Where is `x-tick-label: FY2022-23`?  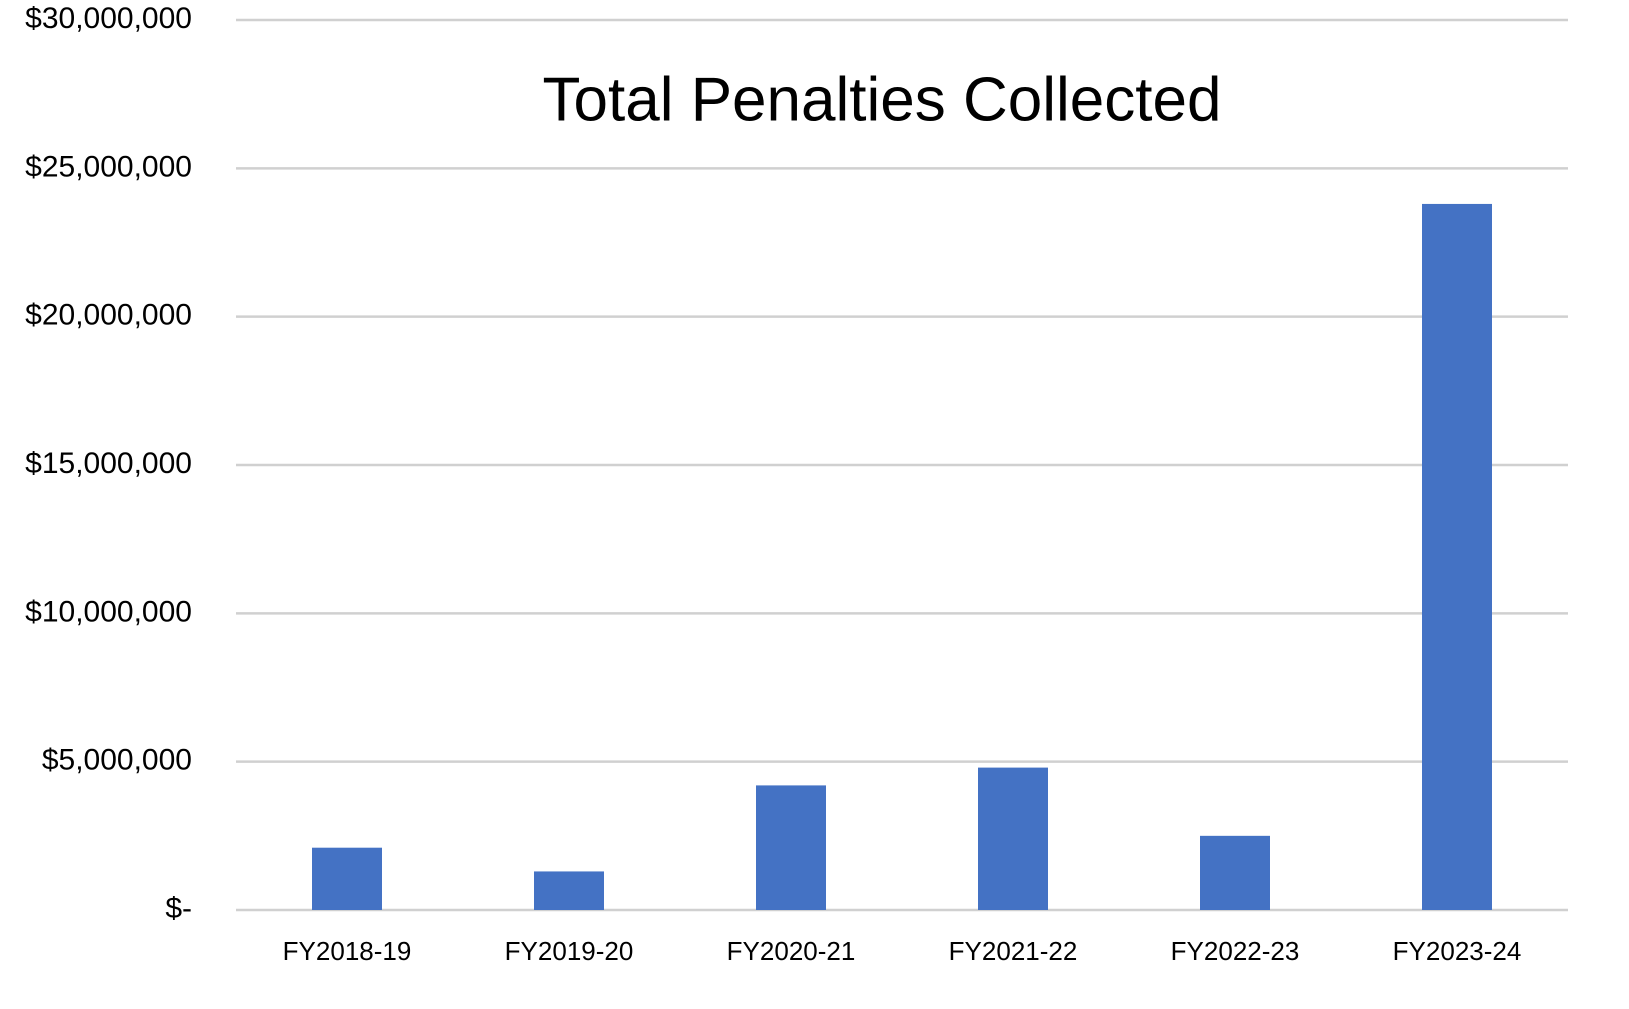
x-tick-label: FY2022-23 is located at coordinates (1235, 951).